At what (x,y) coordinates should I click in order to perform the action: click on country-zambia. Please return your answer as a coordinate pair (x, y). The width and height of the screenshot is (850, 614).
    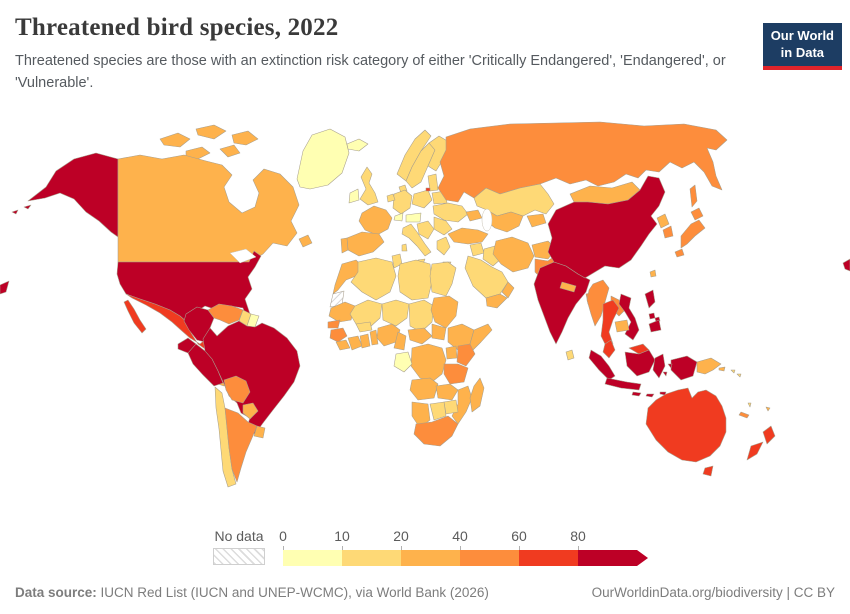
    Looking at the image, I should click on (447, 392).